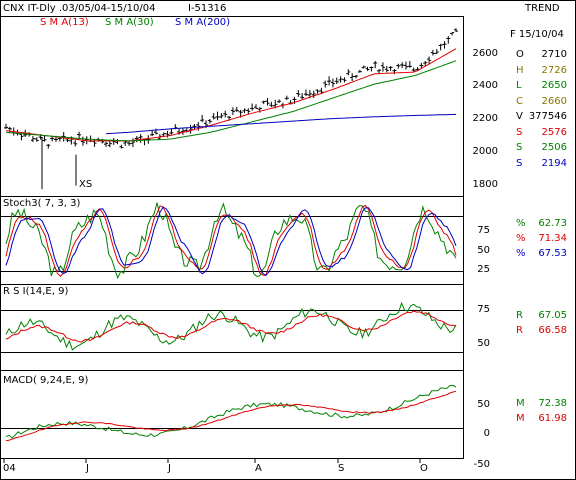  Describe the element at coordinates (554, 147) in the screenshot. I see `ohlc-value: 2506` at that location.